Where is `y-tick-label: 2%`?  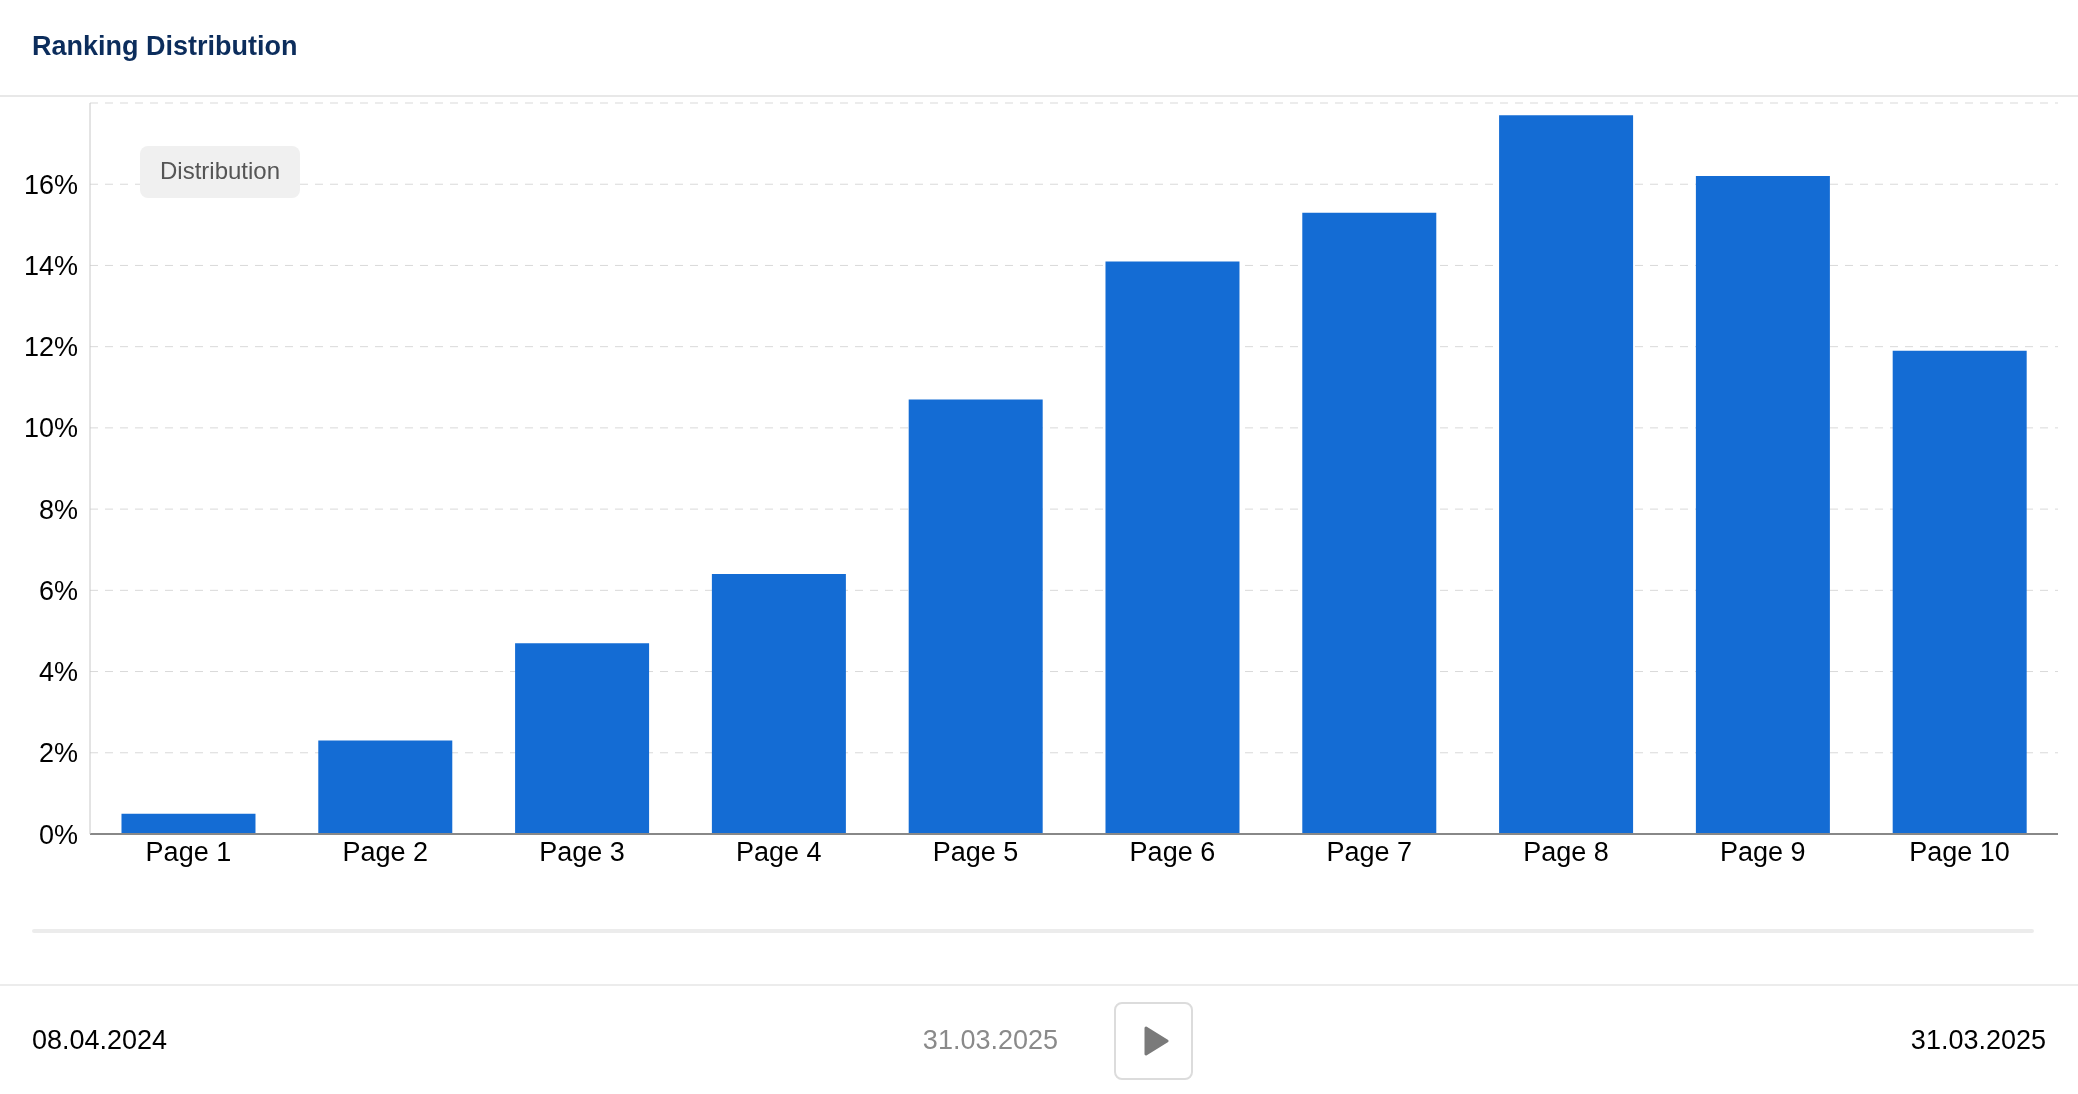
y-tick-label: 2% is located at coordinates (58, 753).